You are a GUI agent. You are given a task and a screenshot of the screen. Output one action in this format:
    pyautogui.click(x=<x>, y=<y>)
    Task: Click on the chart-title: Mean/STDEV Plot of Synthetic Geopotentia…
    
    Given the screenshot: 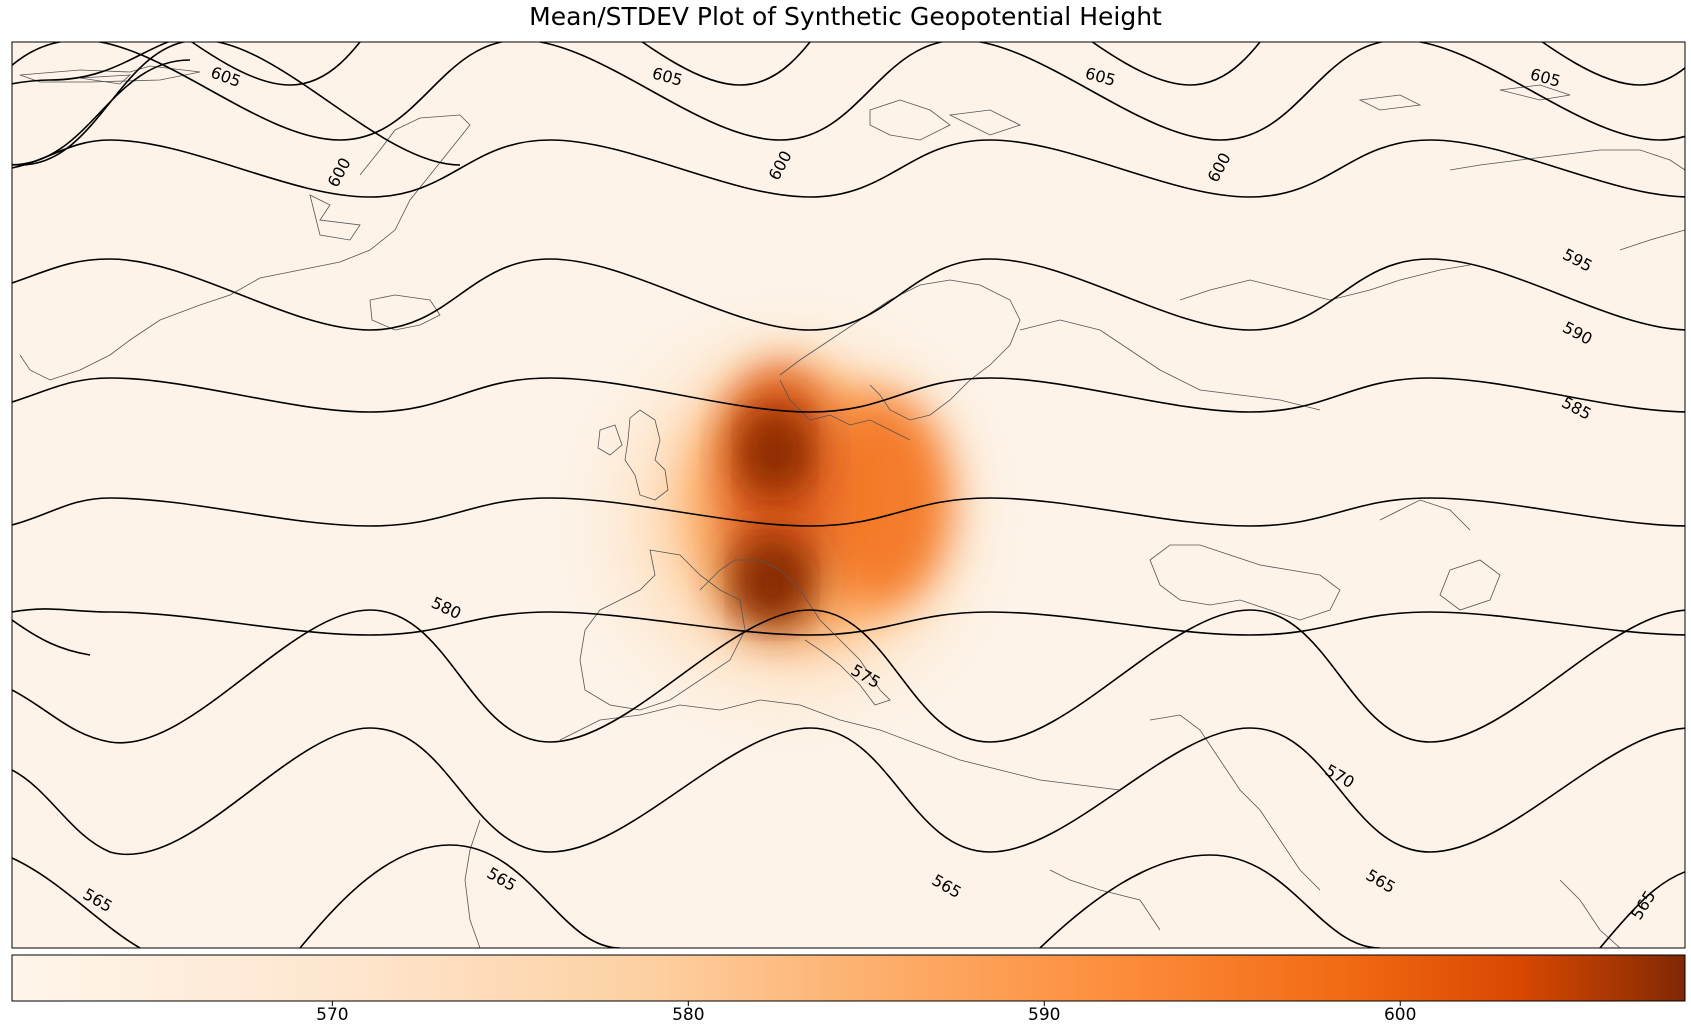 What is the action you would take?
    pyautogui.click(x=845, y=16)
    